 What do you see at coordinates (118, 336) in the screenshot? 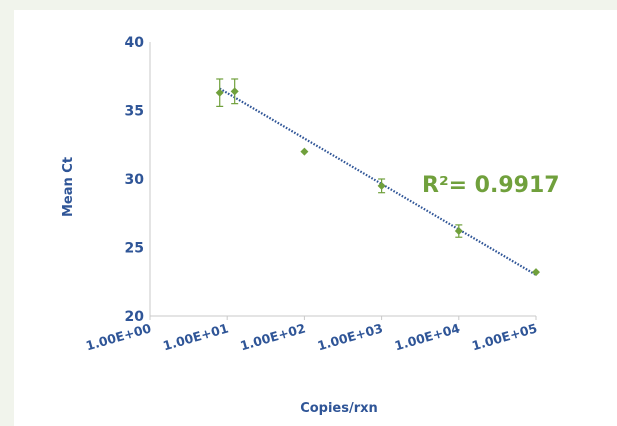
I see `x-tick-label: 1.00E+00` at bounding box center [118, 336].